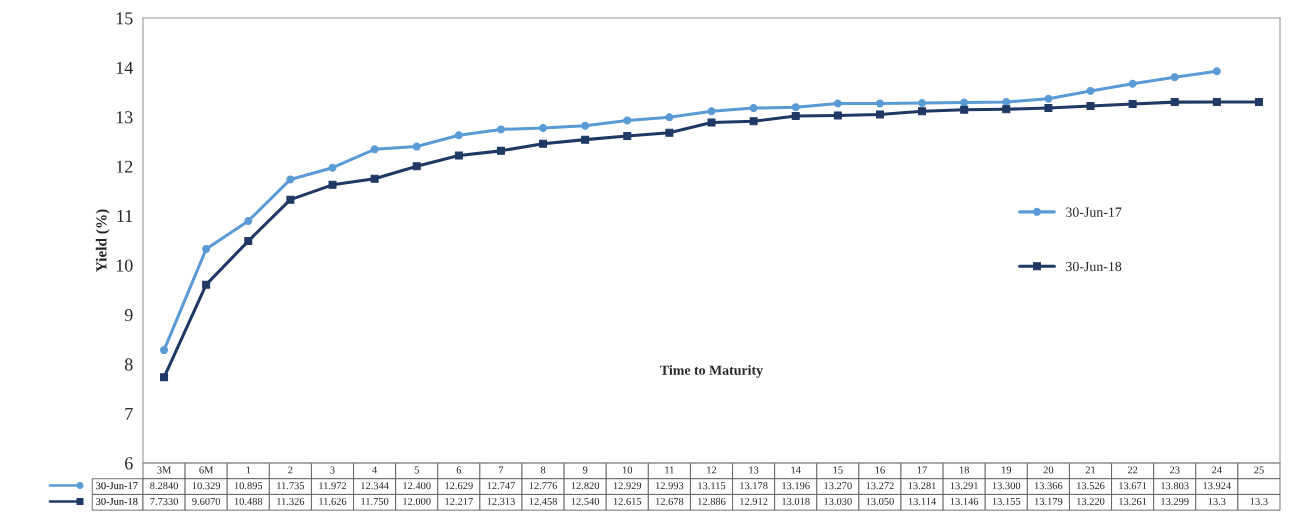  Describe the element at coordinates (922, 470) in the screenshot. I see `x-tick-label: 17` at that location.